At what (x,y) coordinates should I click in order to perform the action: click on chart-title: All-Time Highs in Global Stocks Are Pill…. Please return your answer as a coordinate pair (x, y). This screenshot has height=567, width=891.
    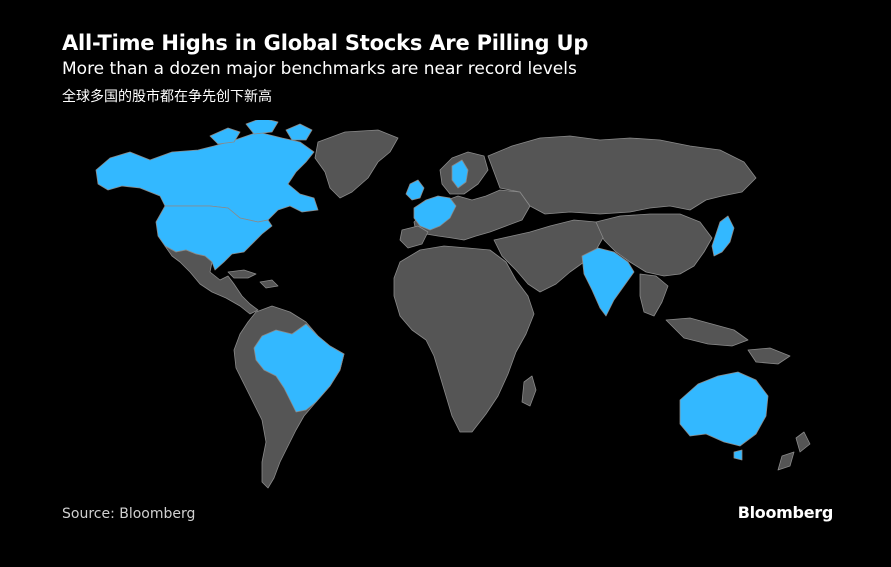
    Looking at the image, I should click on (325, 43).